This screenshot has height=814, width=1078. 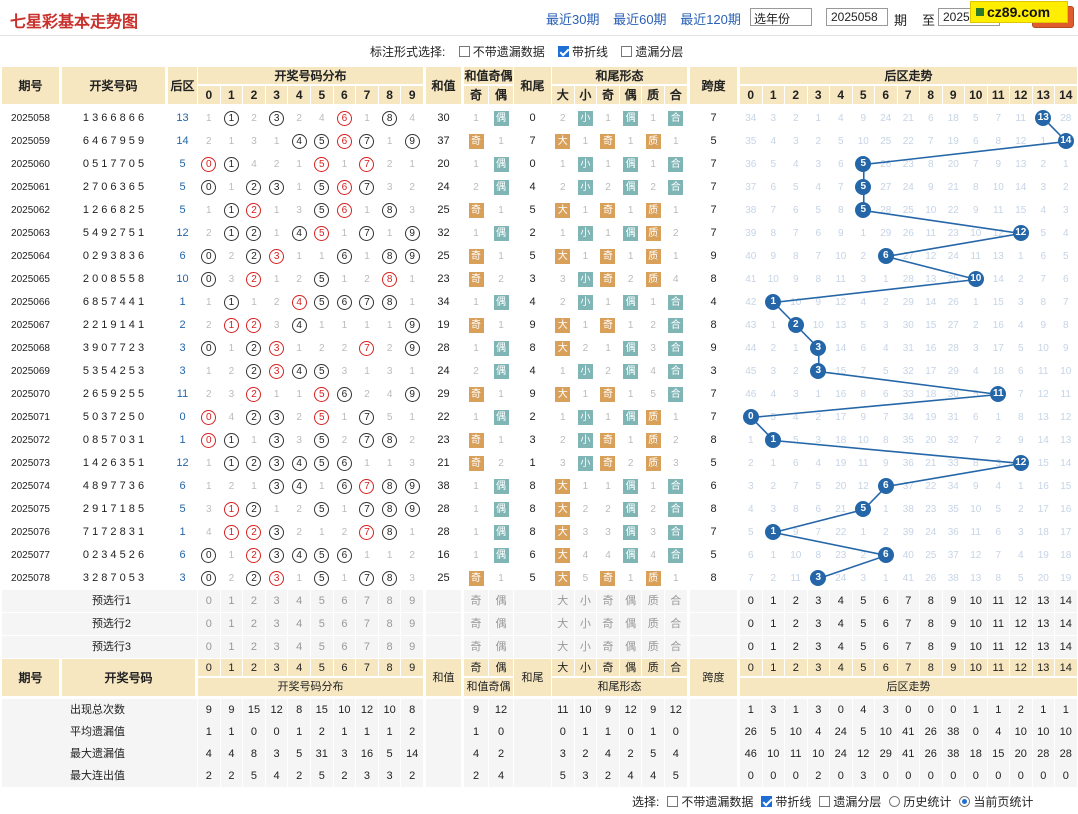 I want to click on bottom-option: 不带遗漏数据, so click(x=710, y=802).